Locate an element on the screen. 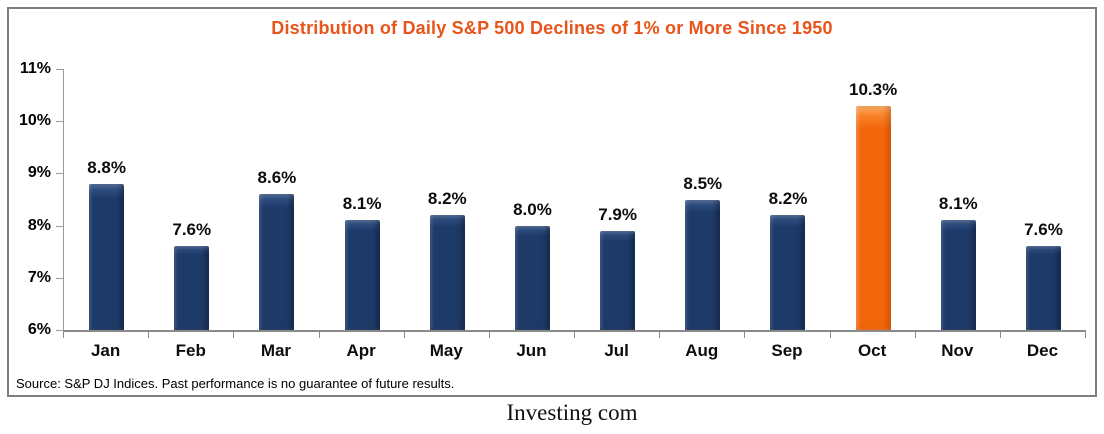 The height and width of the screenshot is (434, 1104). bar-cell-mar: 8.6% is located at coordinates (276, 199).